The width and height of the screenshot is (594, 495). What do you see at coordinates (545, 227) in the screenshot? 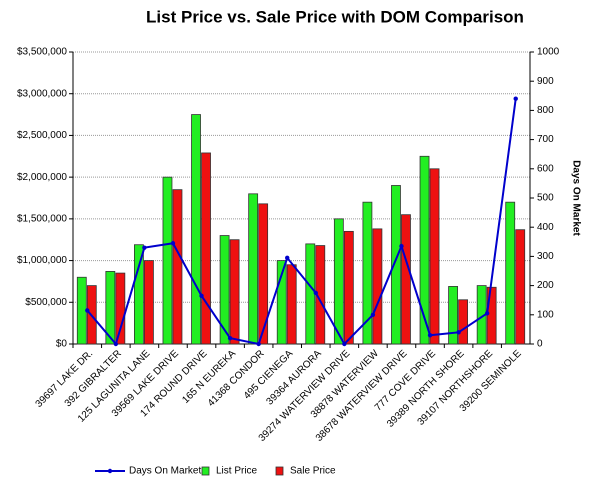
I see `y2-tick-label: 400` at bounding box center [545, 227].